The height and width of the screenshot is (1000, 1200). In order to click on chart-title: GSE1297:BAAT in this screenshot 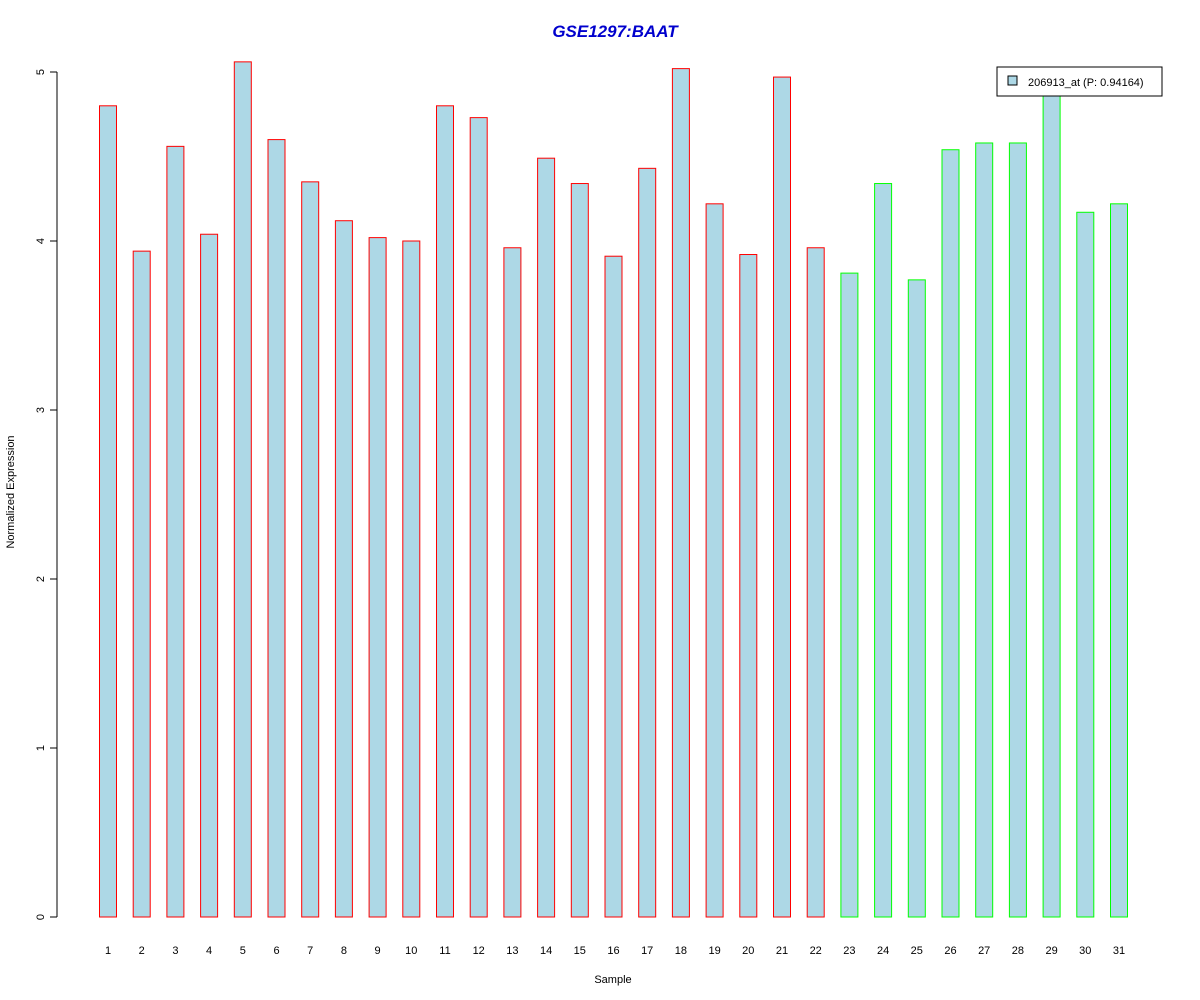, I will do `click(615, 31)`.